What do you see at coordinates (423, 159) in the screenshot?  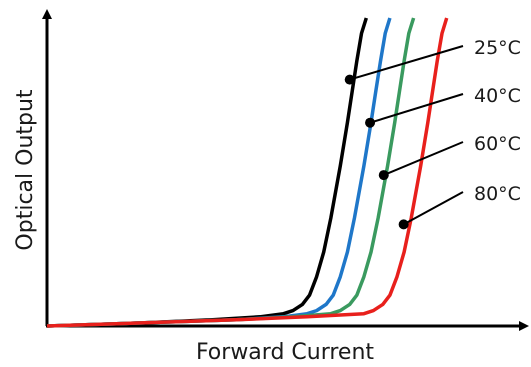 I see `callout-line-60c` at bounding box center [423, 159].